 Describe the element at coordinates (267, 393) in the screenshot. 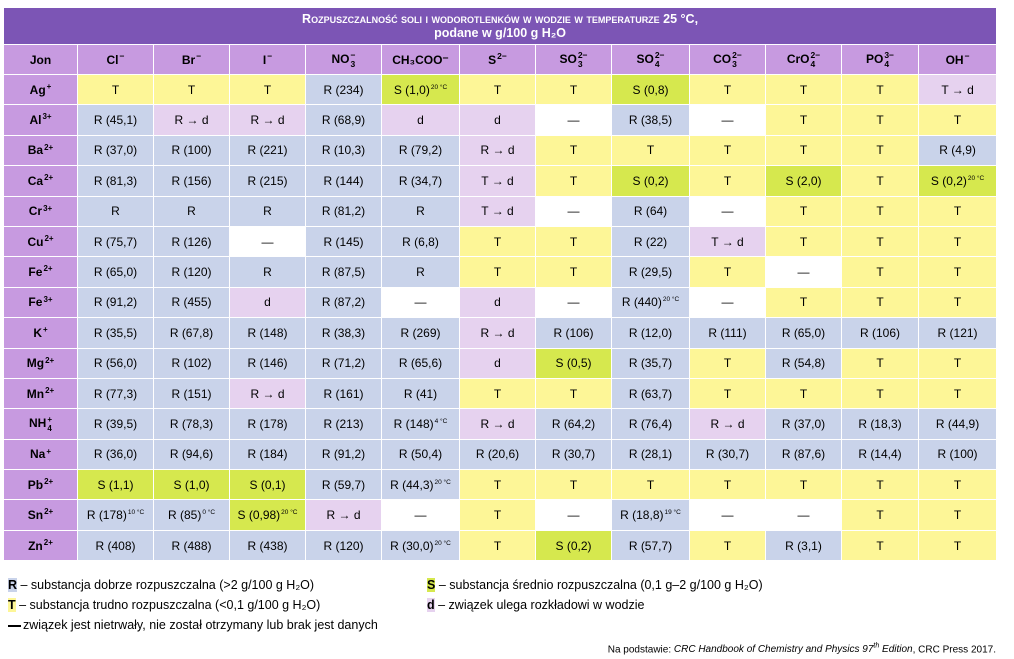

I see `cell-value: R → d` at that location.